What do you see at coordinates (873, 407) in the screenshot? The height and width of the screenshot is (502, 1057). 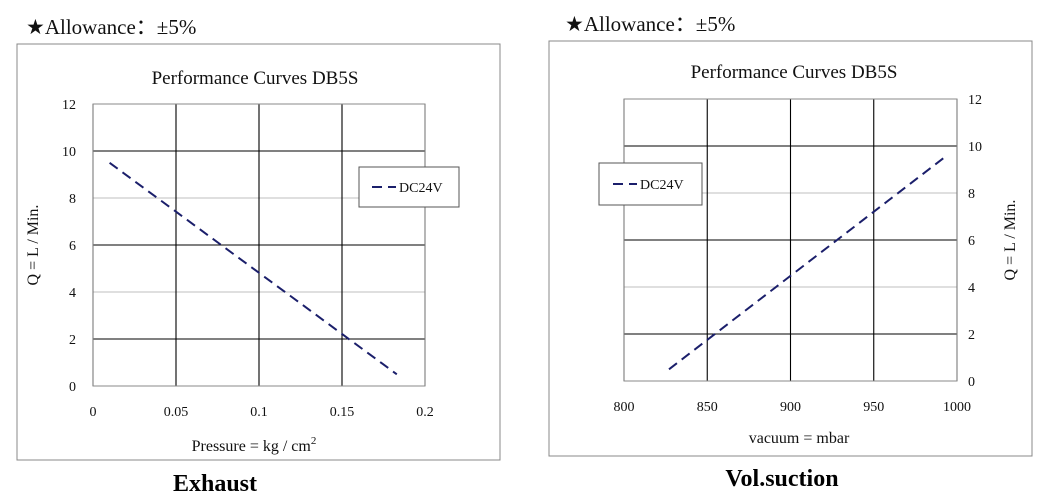 I see `x-tick-label: 950` at bounding box center [873, 407].